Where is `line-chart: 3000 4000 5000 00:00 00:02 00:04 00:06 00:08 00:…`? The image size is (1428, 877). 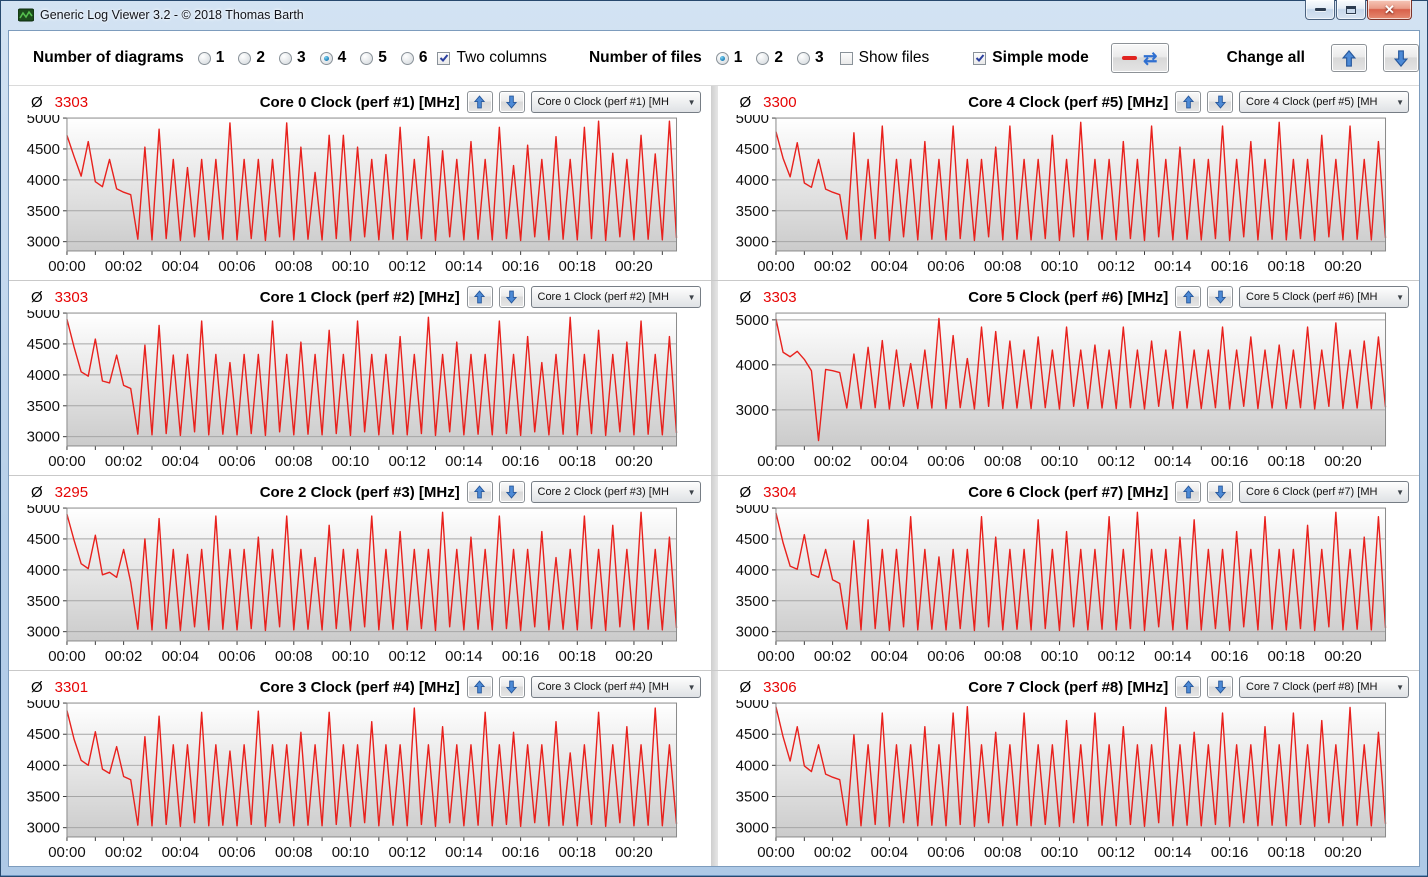
line-chart: 3000 4000 5000 00:00 00:02 00:04 00:06 00:08 00:… is located at coordinates (1069, 391).